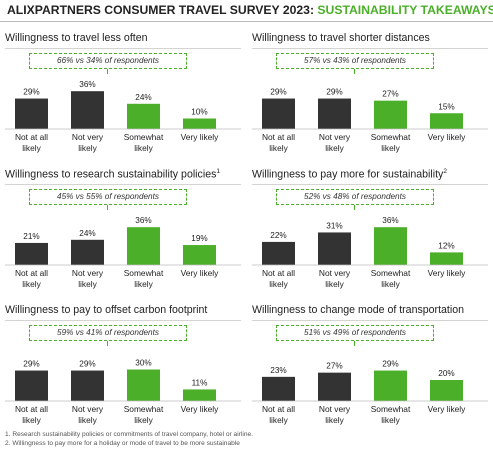 This screenshot has height=451, width=493. I want to click on title-highlight: SUSTAINABILITY TAKEAWAYS, so click(405, 10).